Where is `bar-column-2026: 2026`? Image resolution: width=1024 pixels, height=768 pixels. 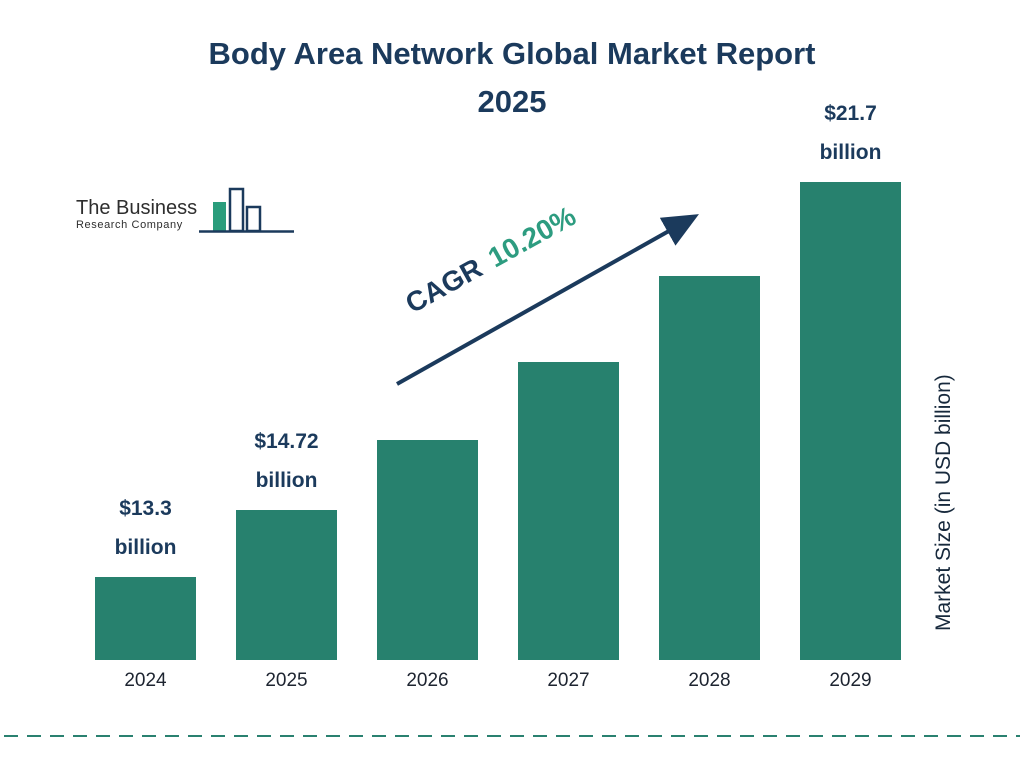
bar-column-2026: 2026 is located at coordinates (427, 571).